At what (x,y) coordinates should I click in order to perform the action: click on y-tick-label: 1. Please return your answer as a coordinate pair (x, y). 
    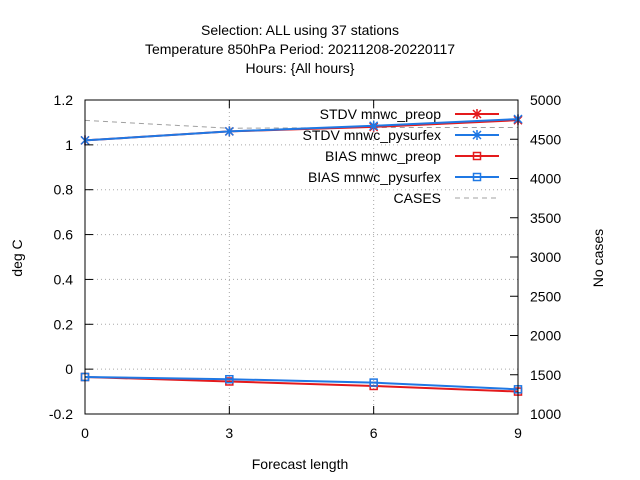
    Looking at the image, I should click on (69, 145).